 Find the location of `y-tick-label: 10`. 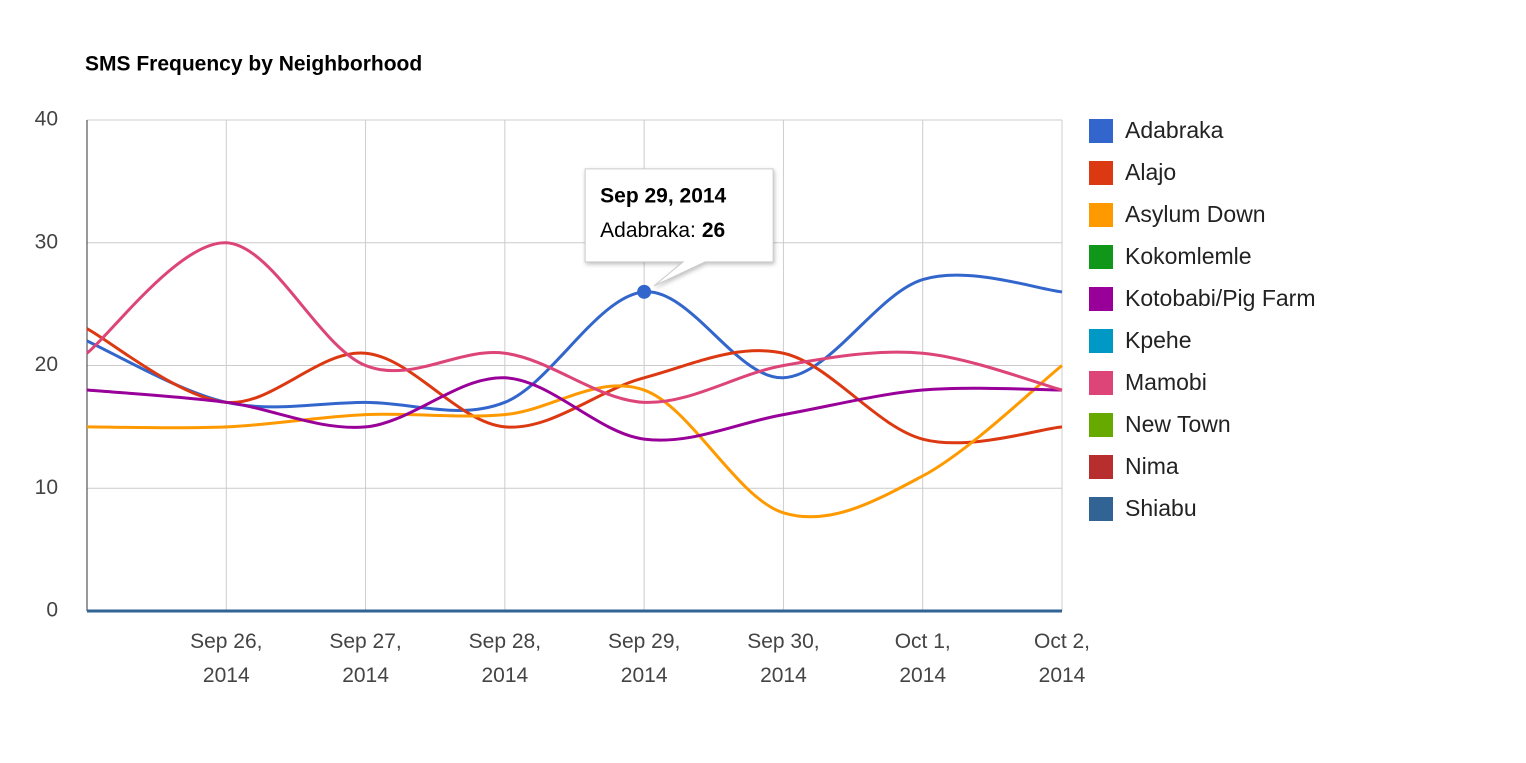

y-tick-label: 10 is located at coordinates (46, 487).